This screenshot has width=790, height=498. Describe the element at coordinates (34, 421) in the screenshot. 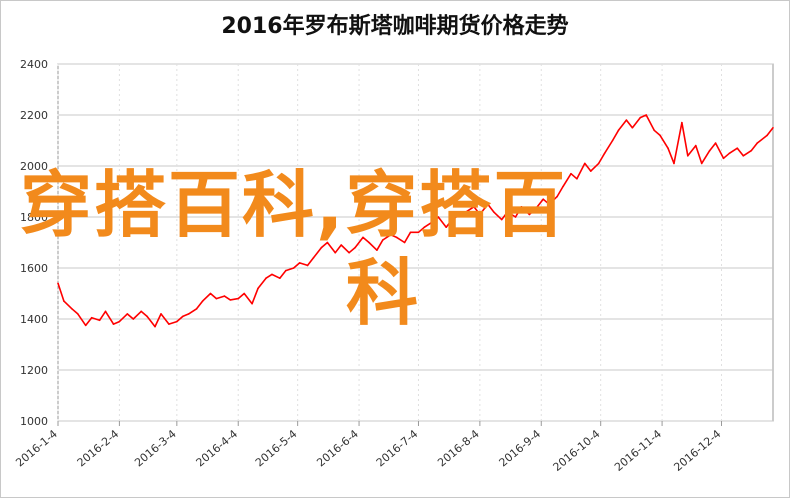

I see `y-tick-label: 1000` at that location.